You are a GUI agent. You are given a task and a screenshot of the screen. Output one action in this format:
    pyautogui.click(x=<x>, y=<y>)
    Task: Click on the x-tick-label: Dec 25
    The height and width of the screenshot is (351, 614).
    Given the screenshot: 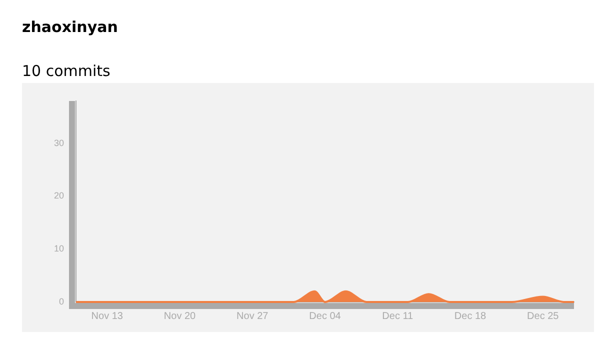 What is the action you would take?
    pyautogui.click(x=543, y=316)
    